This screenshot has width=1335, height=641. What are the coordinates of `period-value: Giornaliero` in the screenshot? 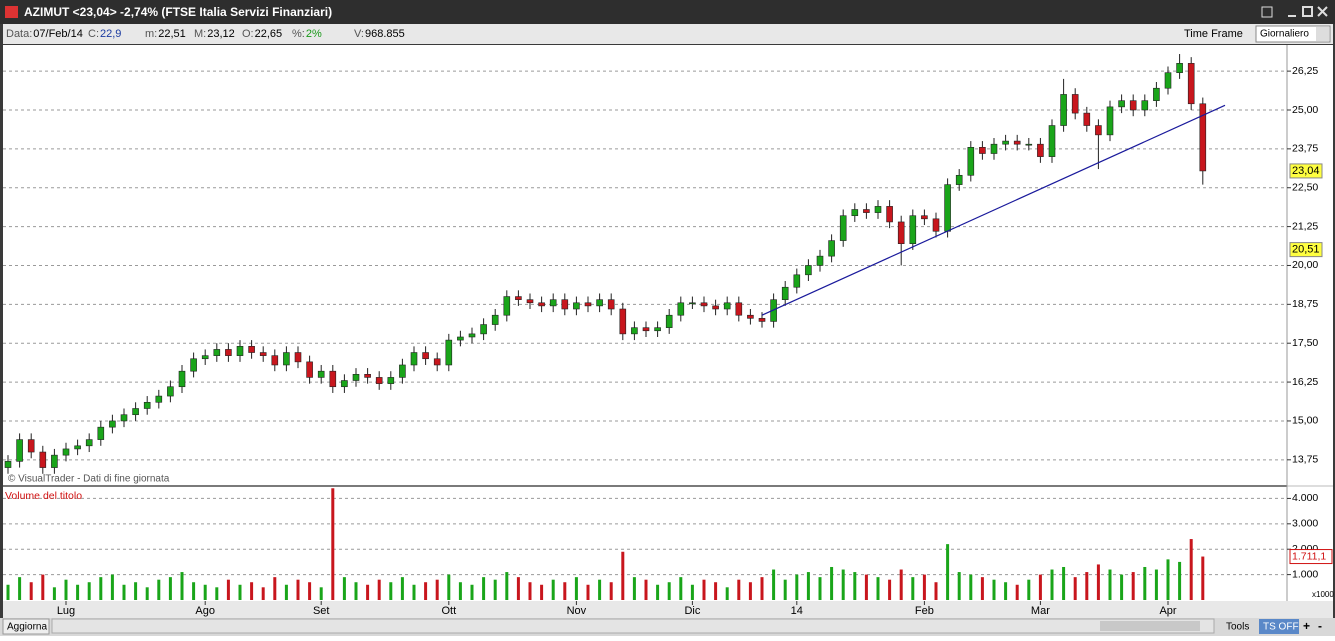 It's located at (1284, 34).